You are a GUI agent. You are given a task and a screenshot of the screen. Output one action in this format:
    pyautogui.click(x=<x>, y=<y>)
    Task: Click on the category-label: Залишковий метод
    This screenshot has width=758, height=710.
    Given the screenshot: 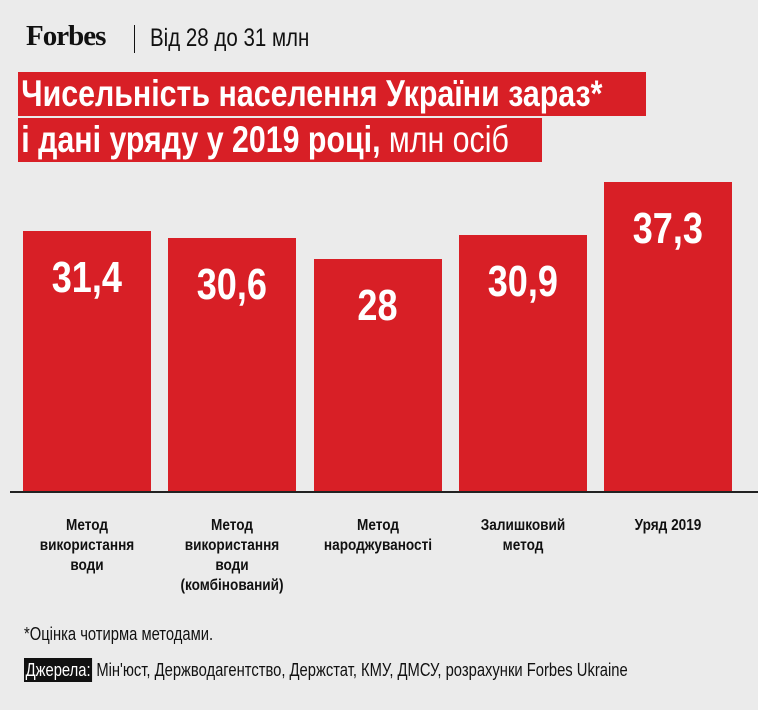 What is the action you would take?
    pyautogui.click(x=523, y=535)
    